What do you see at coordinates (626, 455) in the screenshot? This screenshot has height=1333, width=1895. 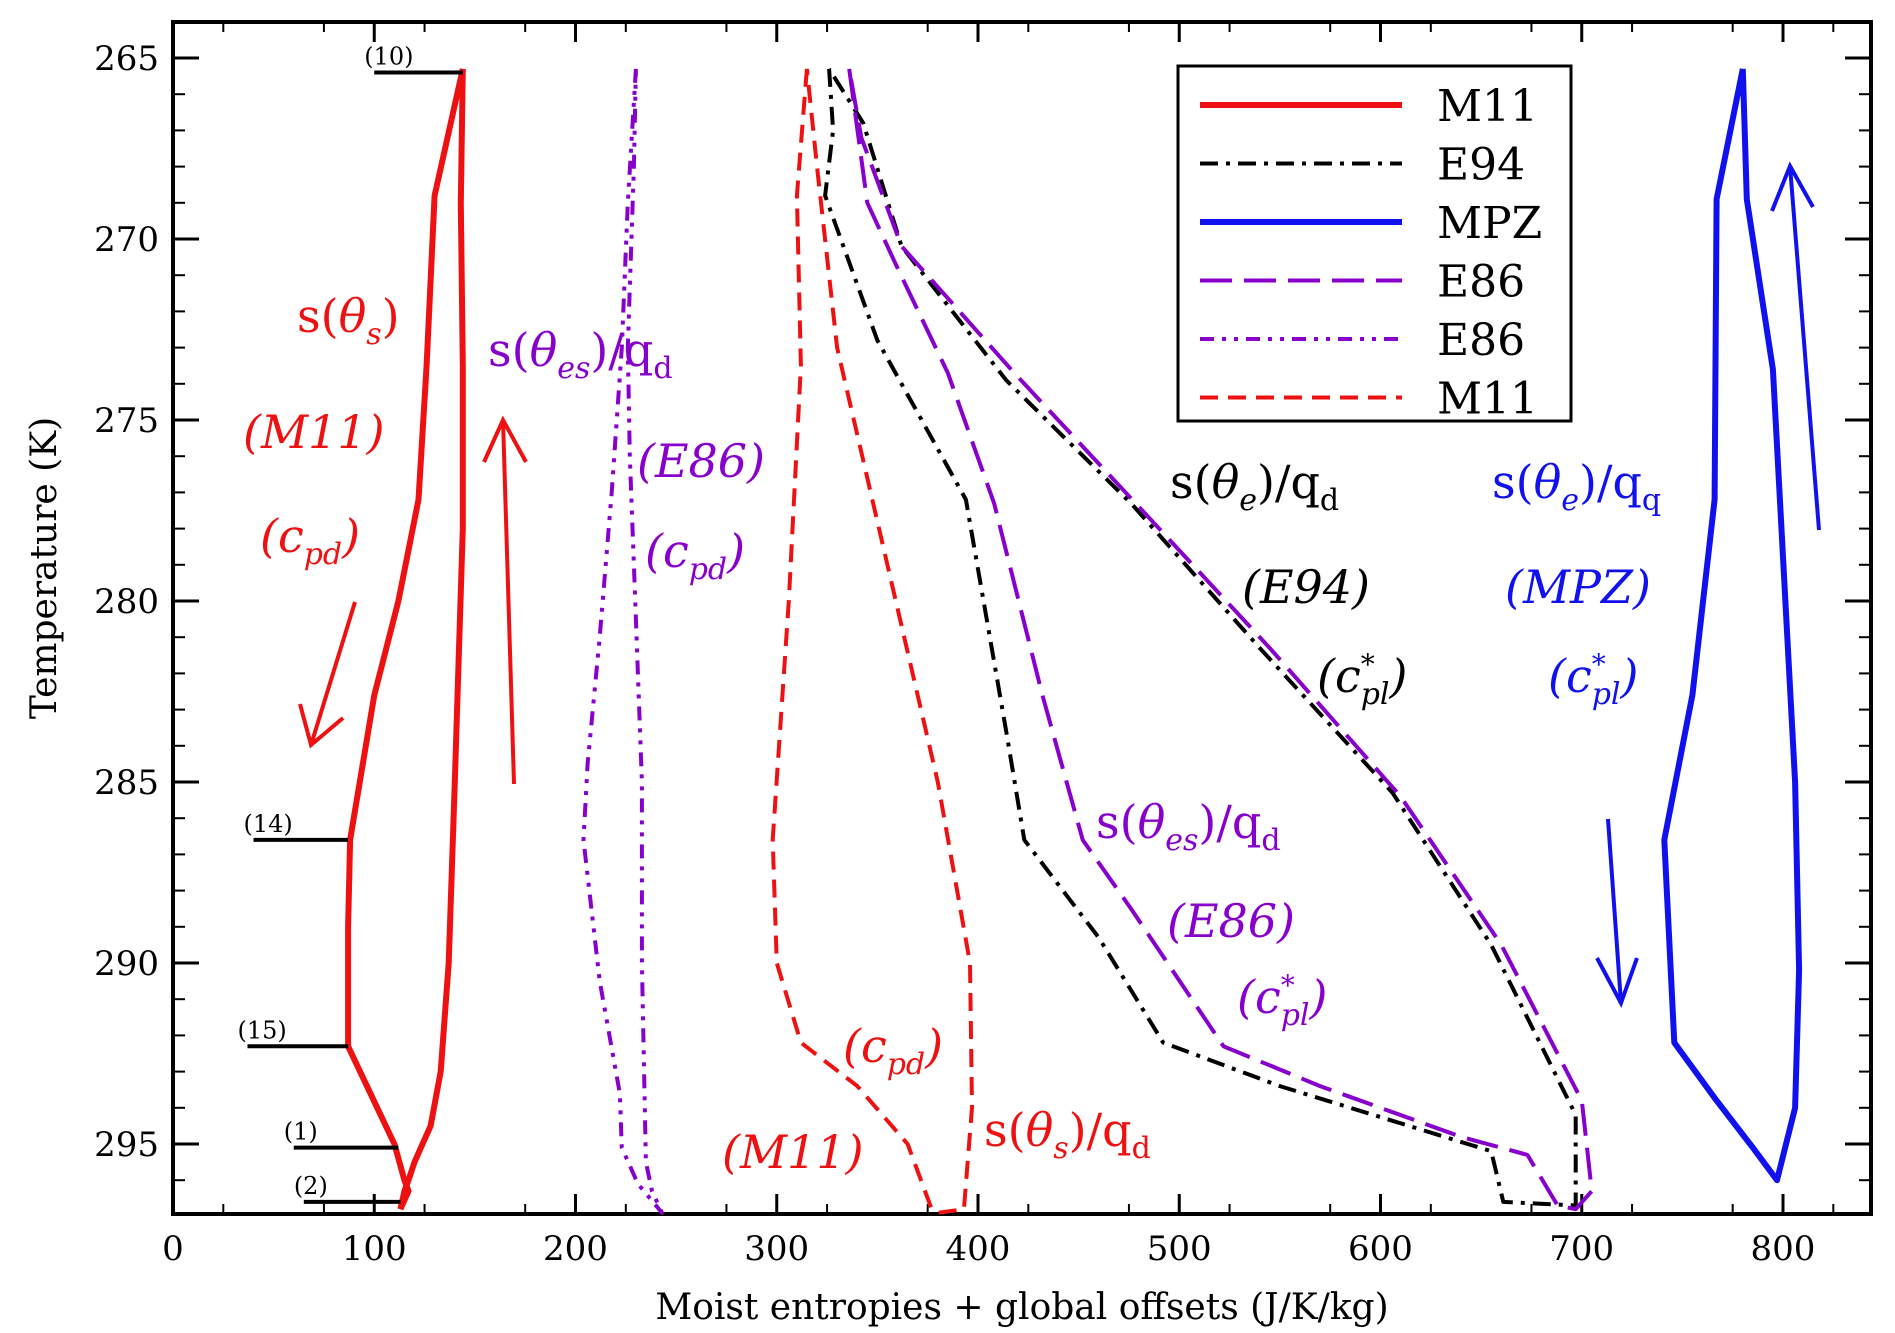 I see `annotation-e86-dashdotdot: s(θes)/qd (E86) (cpd)` at bounding box center [626, 455].